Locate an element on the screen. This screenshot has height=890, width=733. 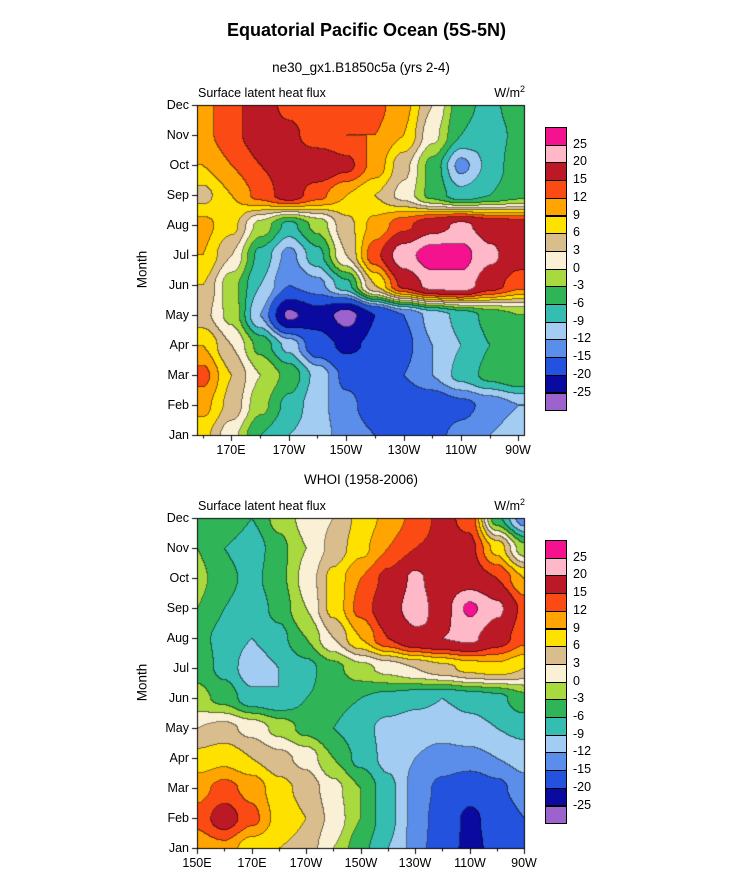
longitude-tick-label: 170W is located at coordinates (306, 863).